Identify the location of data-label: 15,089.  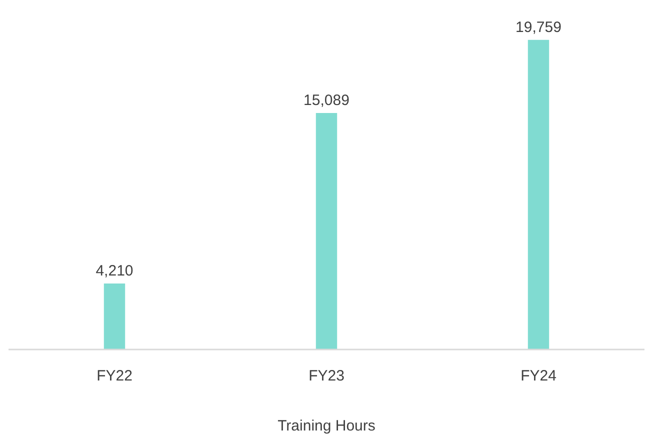
(327, 101).